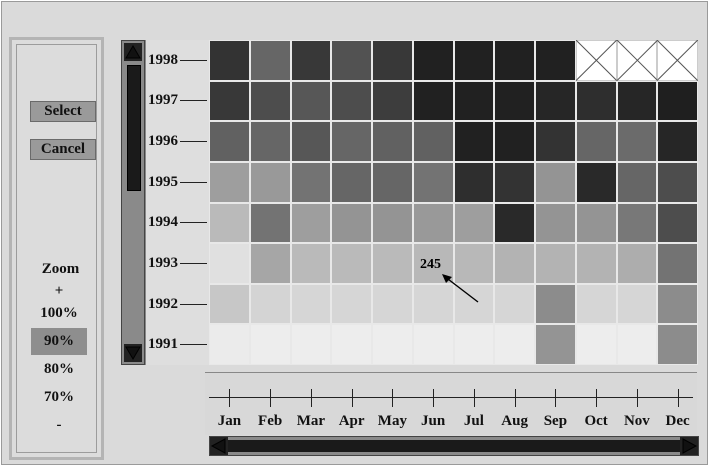  Describe the element at coordinates (689, 446) in the screenshot. I see `scroll-right-arrow-icon` at that location.